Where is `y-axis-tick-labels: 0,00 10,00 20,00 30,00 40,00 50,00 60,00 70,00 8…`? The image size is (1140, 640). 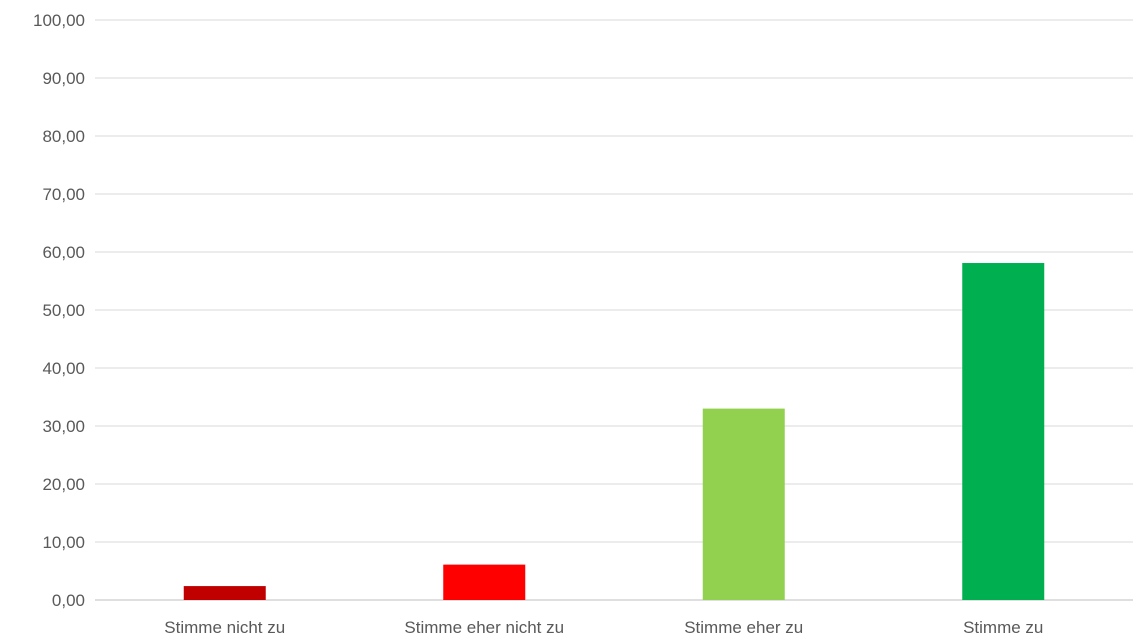
y-axis-tick-labels: 0,00 10,00 20,00 30,00 40,00 50,00 60,00 70,00 8… is located at coordinates (59, 310).